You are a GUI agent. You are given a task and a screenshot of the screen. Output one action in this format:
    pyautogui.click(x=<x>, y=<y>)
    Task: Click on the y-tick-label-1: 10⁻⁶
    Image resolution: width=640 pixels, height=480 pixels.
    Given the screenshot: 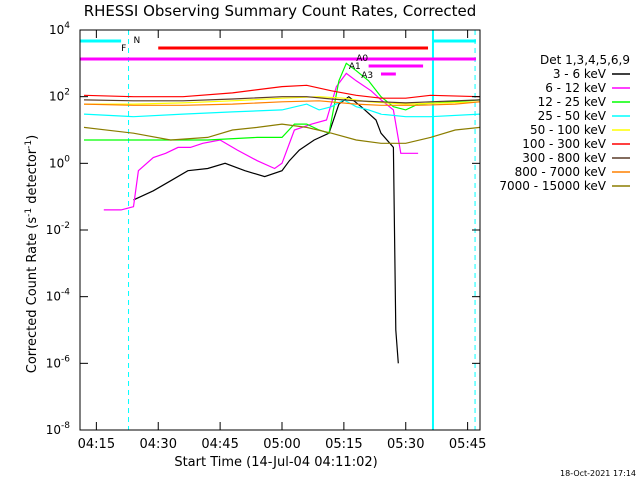 What is the action you would take?
    pyautogui.click(x=58, y=362)
    